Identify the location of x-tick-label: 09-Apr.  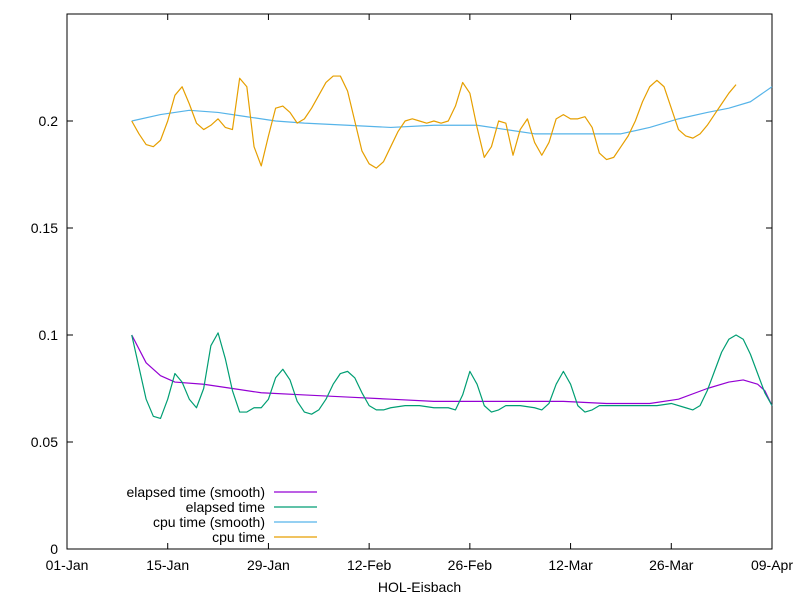
(772, 565).